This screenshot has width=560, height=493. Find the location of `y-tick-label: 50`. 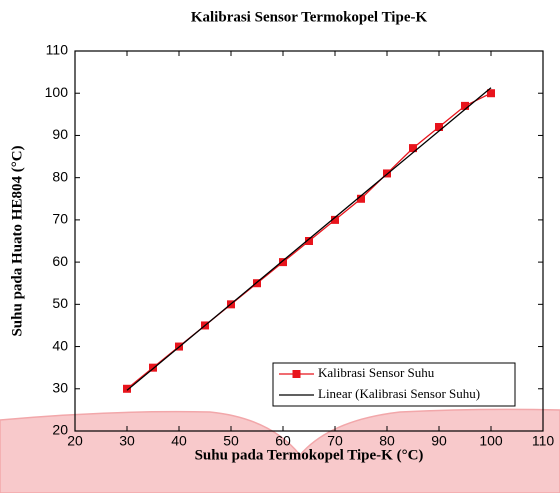

y-tick-label: 50 is located at coordinates (60, 303).